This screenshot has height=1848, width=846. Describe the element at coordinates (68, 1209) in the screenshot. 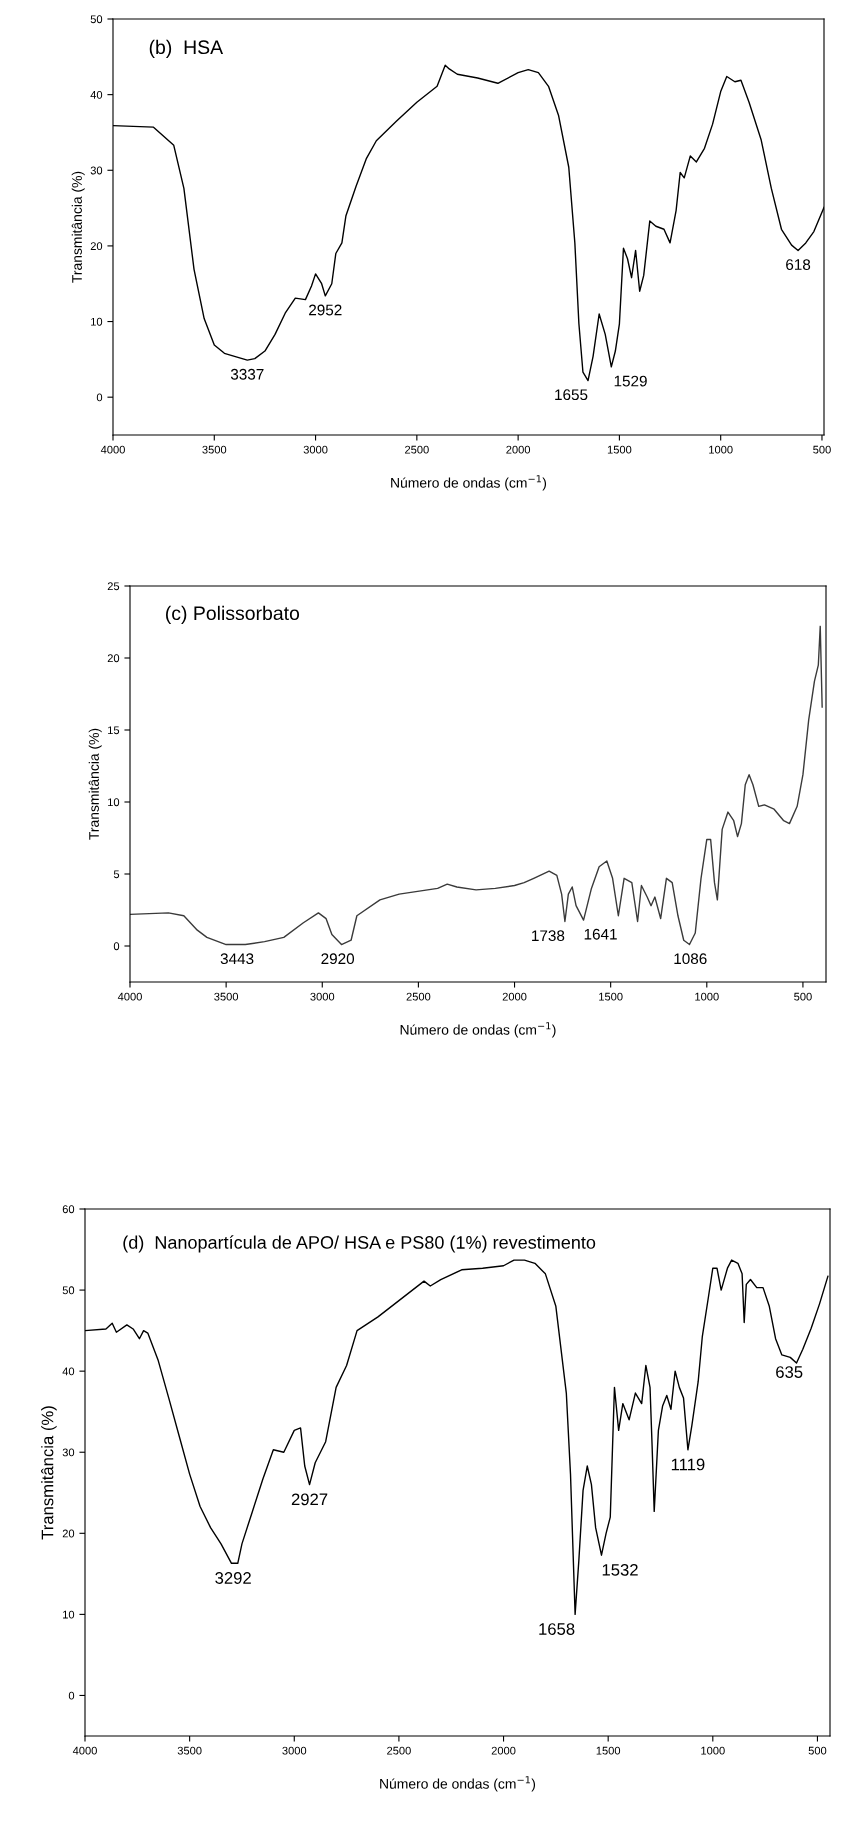

I see `y-tick-label: 60` at that location.